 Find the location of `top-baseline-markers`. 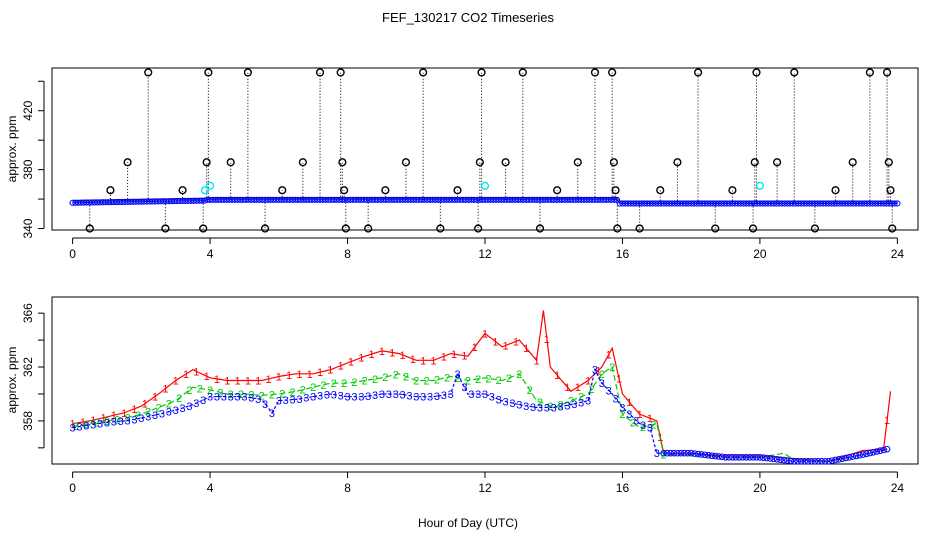

top-baseline-markers is located at coordinates (485, 201).